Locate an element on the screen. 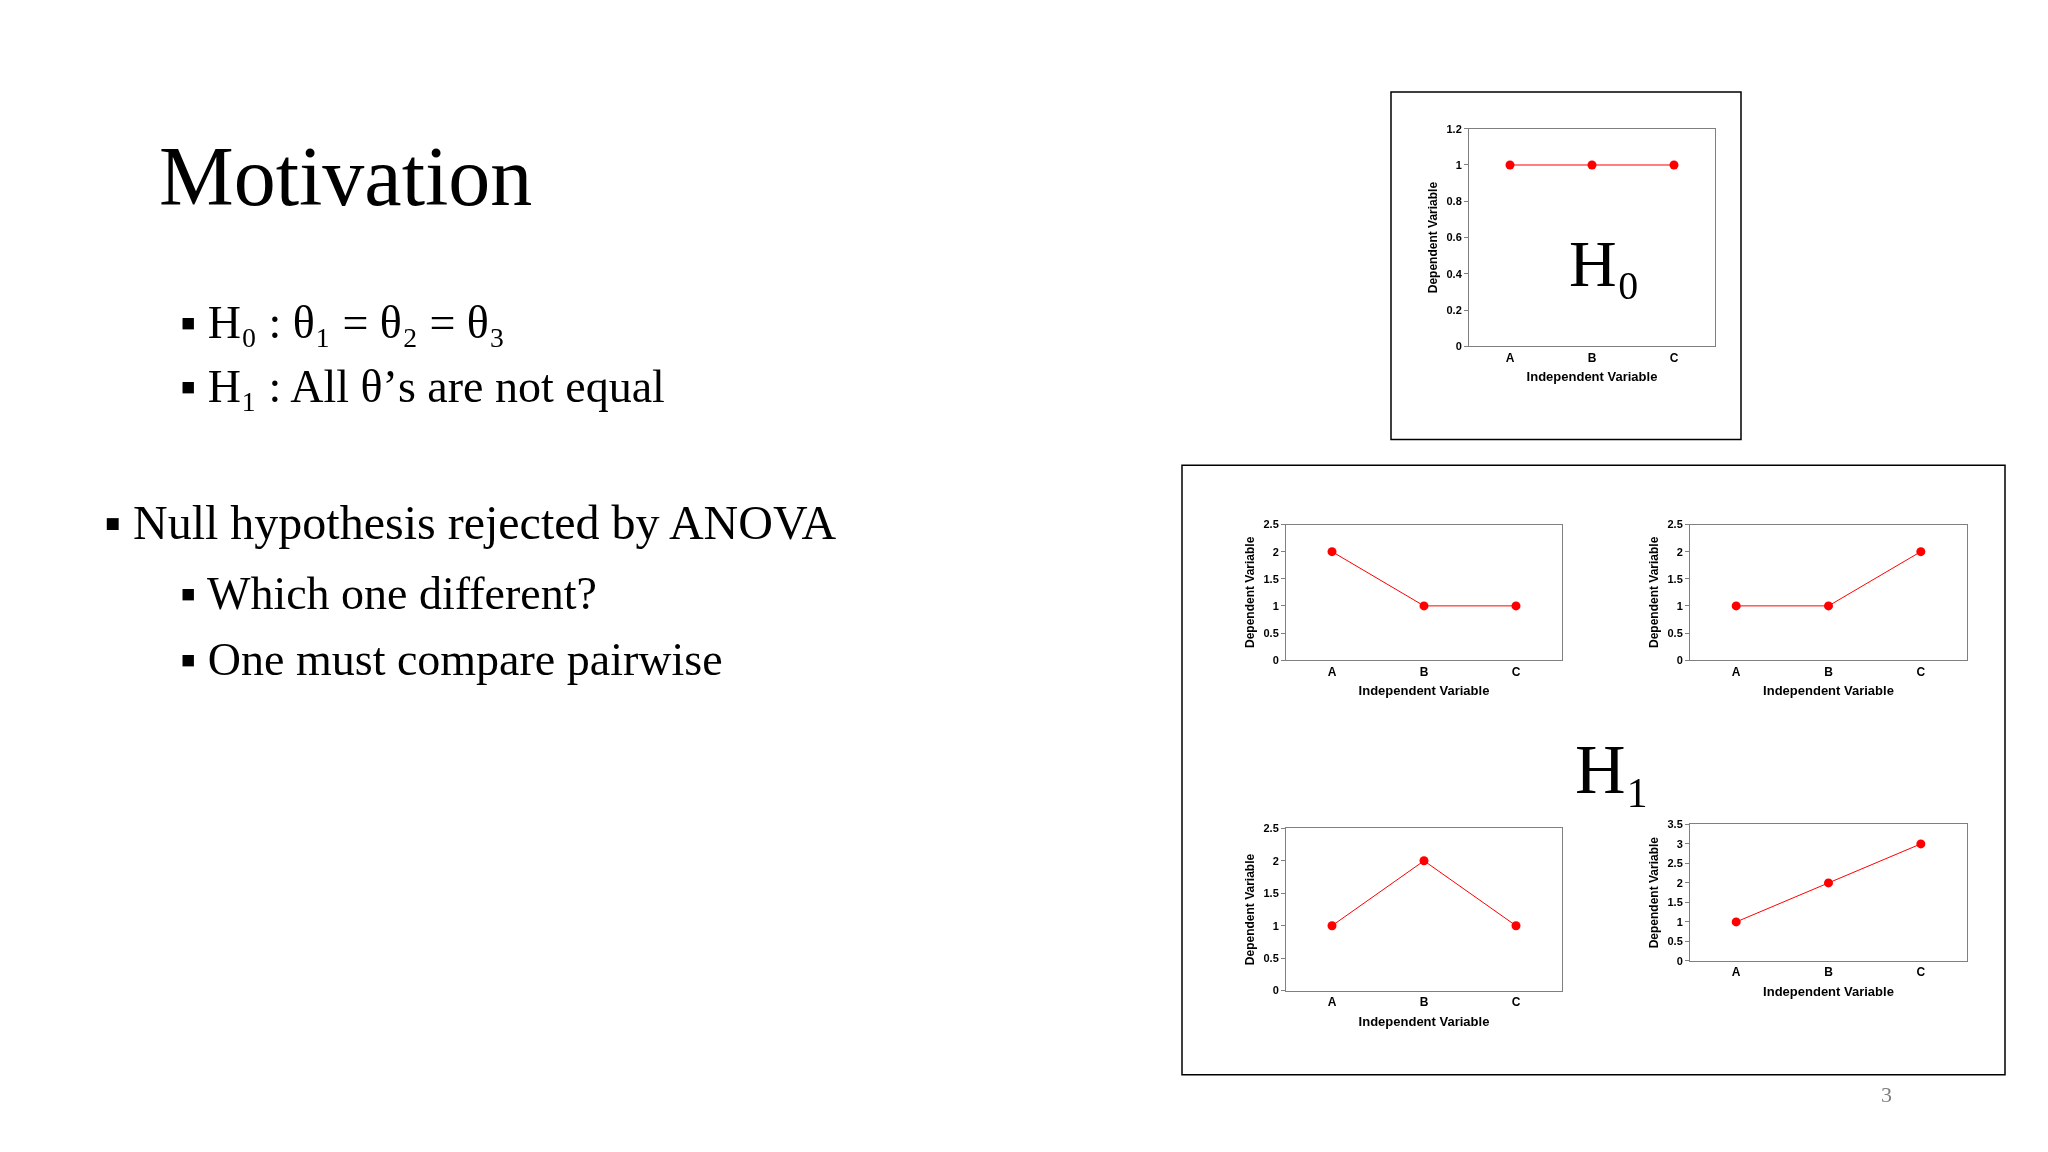 This screenshot has height=1152, width=2048. text: ▪ Null hypothesis rejected by ANOVA is located at coordinates (470, 522).